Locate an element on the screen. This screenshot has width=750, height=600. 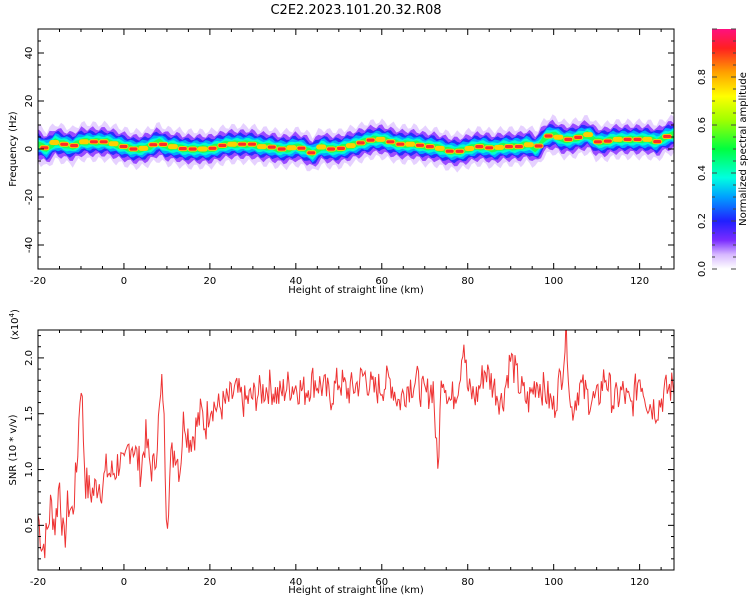
x-tick-label: 40 is located at coordinates (295, 281).